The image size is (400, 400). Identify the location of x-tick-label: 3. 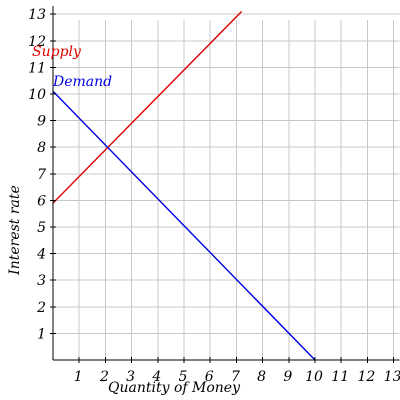
(130, 377).